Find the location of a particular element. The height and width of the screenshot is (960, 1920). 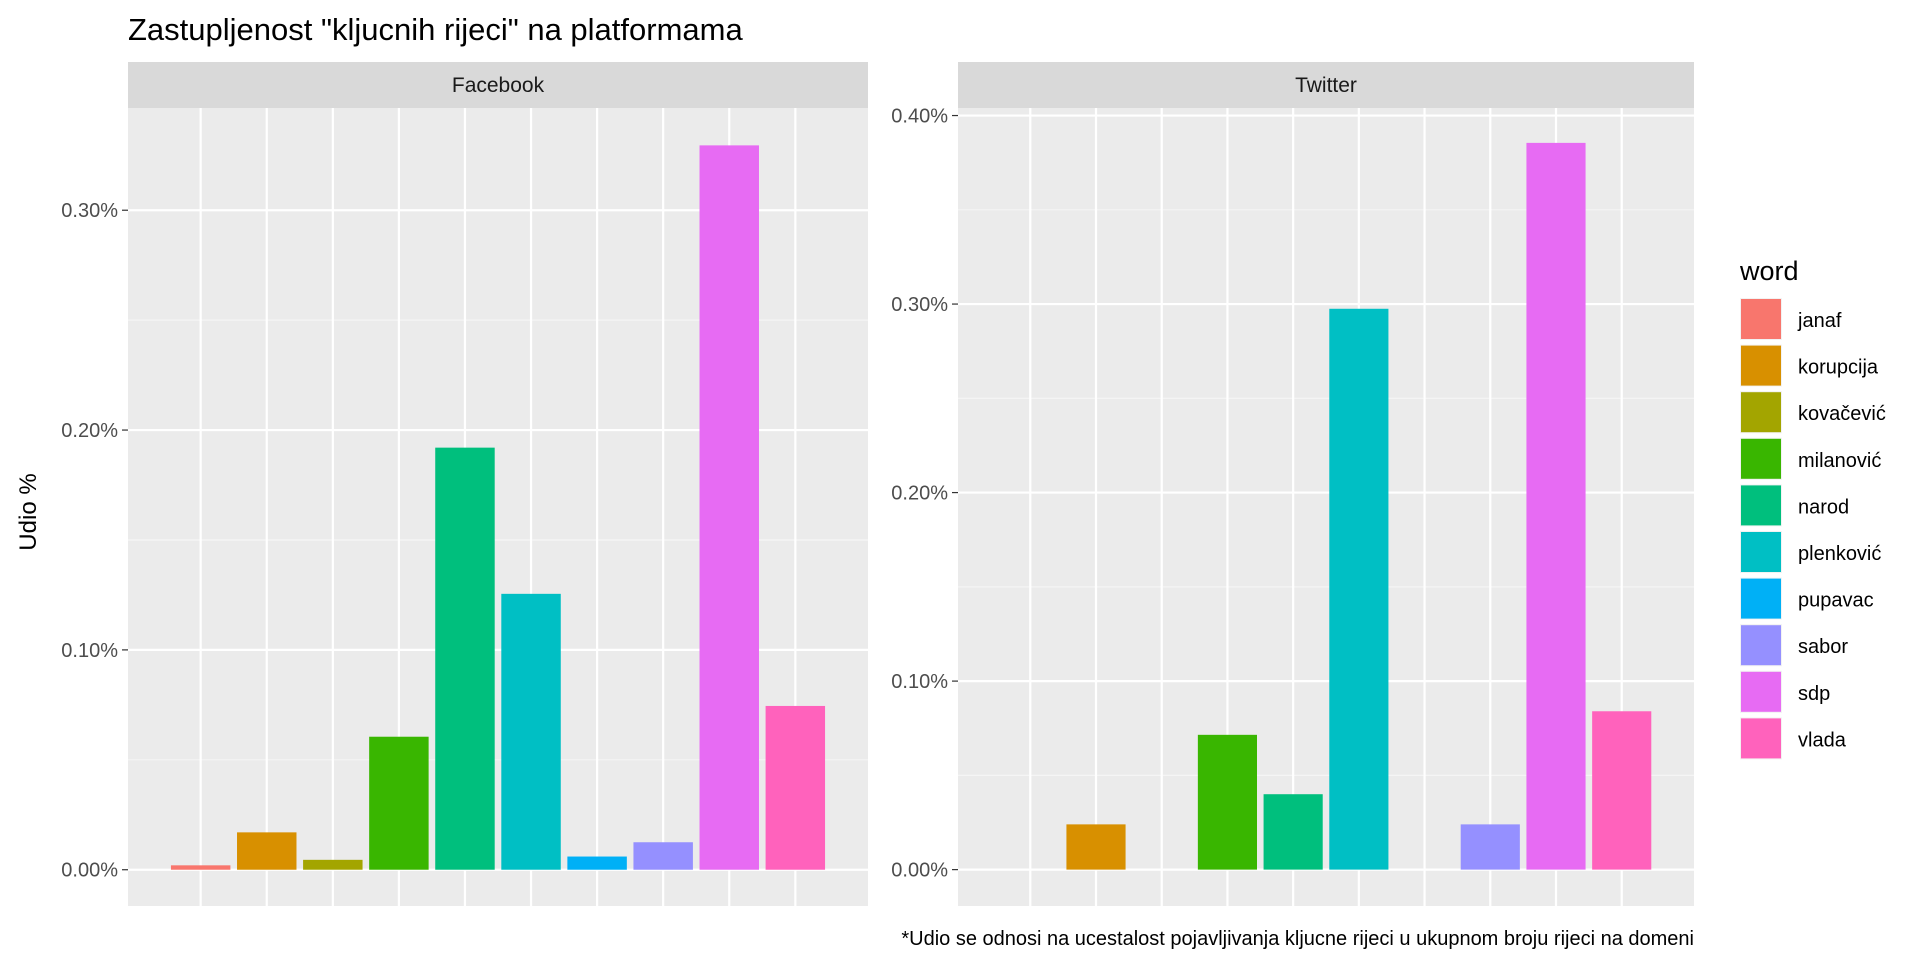

bar-facebook-sdp is located at coordinates (729, 507).